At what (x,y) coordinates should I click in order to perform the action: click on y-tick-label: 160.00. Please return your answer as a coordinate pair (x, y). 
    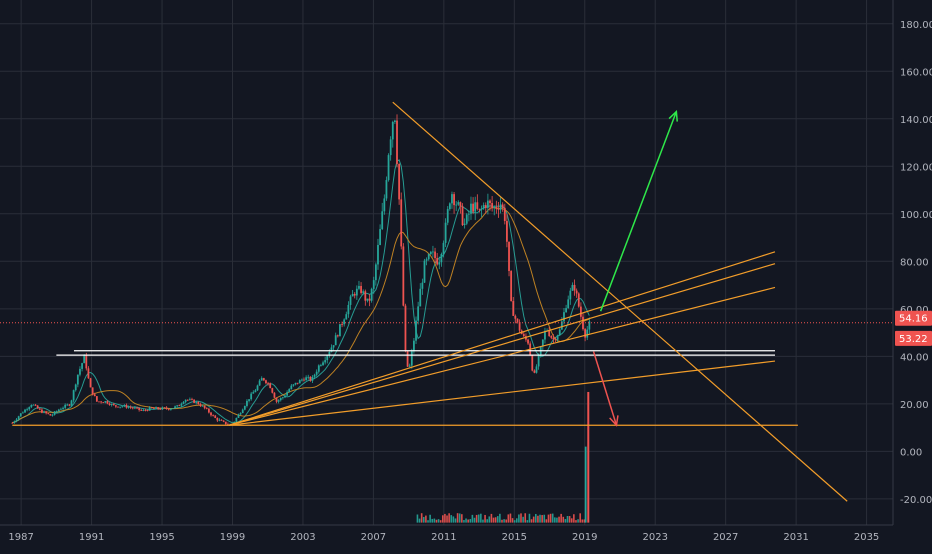
    Looking at the image, I should click on (916, 72).